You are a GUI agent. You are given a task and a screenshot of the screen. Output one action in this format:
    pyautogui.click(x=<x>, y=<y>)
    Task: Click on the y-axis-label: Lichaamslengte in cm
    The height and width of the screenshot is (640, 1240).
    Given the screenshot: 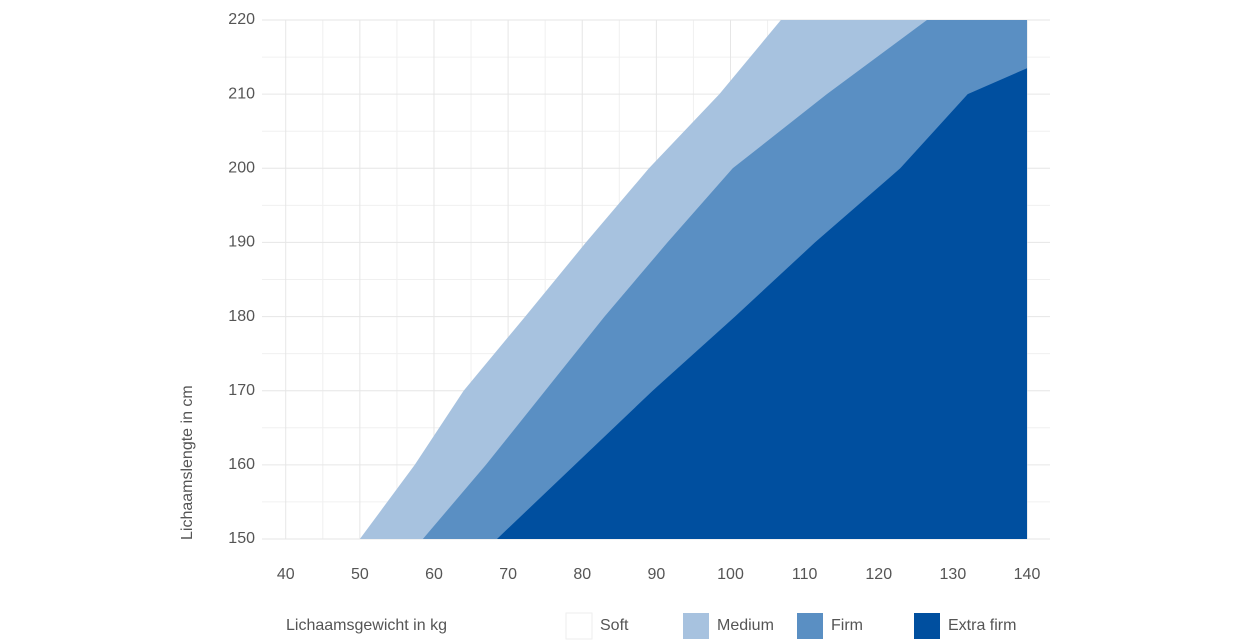 What is the action you would take?
    pyautogui.click(x=187, y=462)
    